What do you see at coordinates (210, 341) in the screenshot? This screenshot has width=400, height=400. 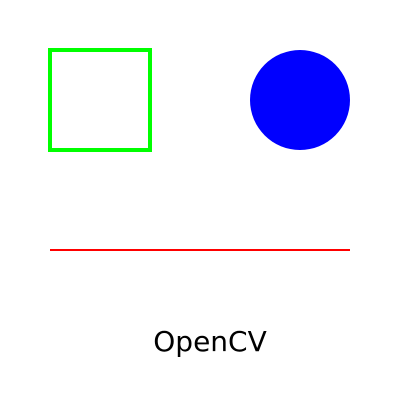 I see `opencv-caption: OpenCV` at bounding box center [210, 341].